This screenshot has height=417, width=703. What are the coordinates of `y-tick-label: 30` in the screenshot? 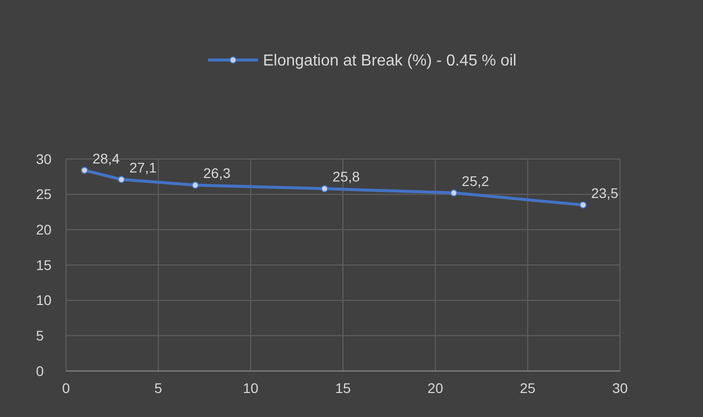 It's located at (44, 158).